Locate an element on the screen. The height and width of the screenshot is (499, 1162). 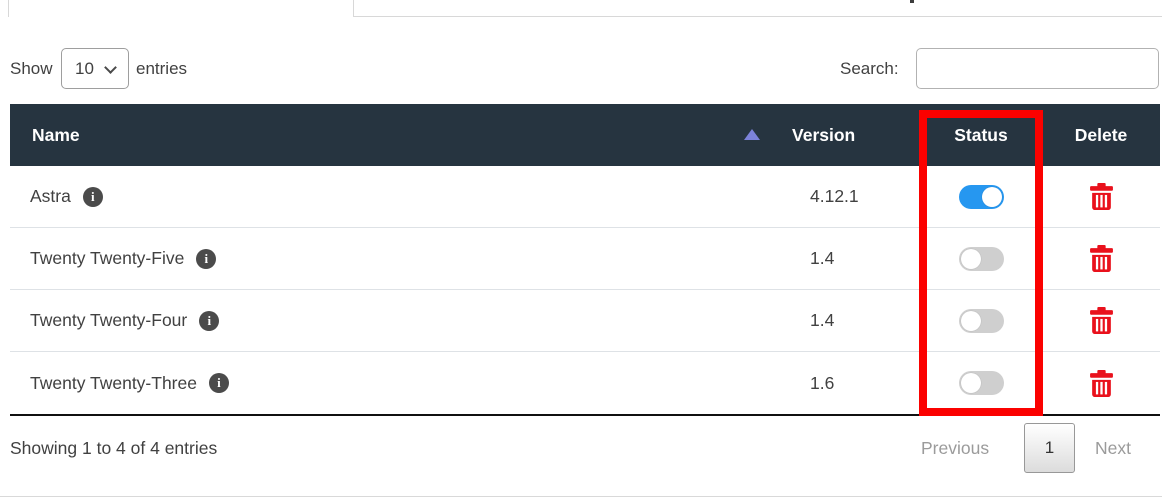
column-header-name: Name is located at coordinates (395, 135).